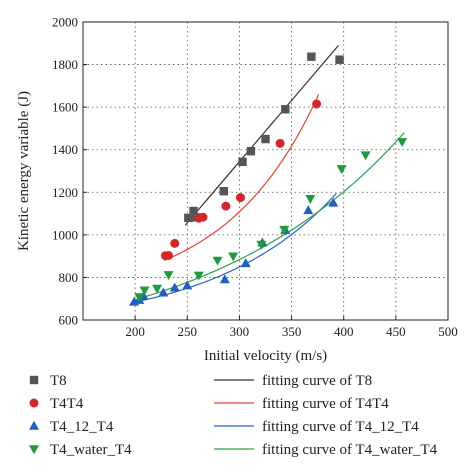 This screenshot has height=474, width=474. Describe the element at coordinates (65, 234) in the screenshot. I see `y-tick-label: 1000` at that location.